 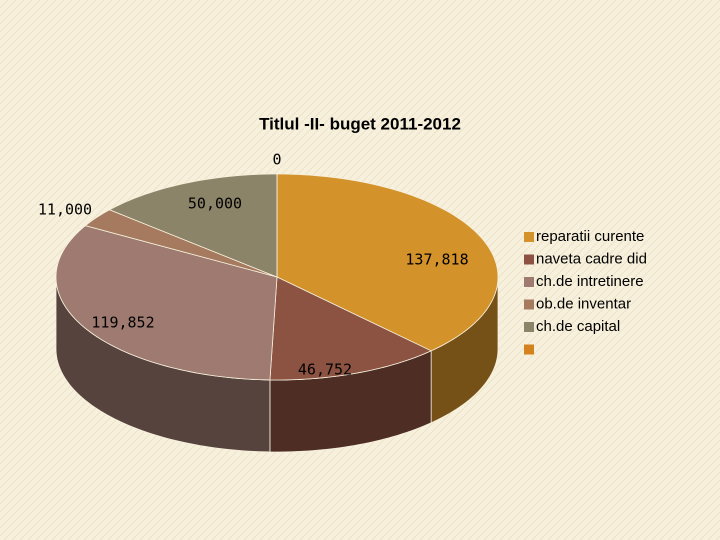 What do you see at coordinates (591, 258) in the screenshot?
I see `legend-label: naveta cadre did` at bounding box center [591, 258].